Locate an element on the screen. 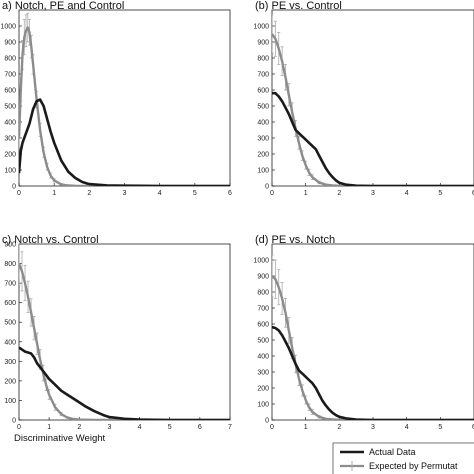  x-tick-label: 7 is located at coordinates (230, 427).